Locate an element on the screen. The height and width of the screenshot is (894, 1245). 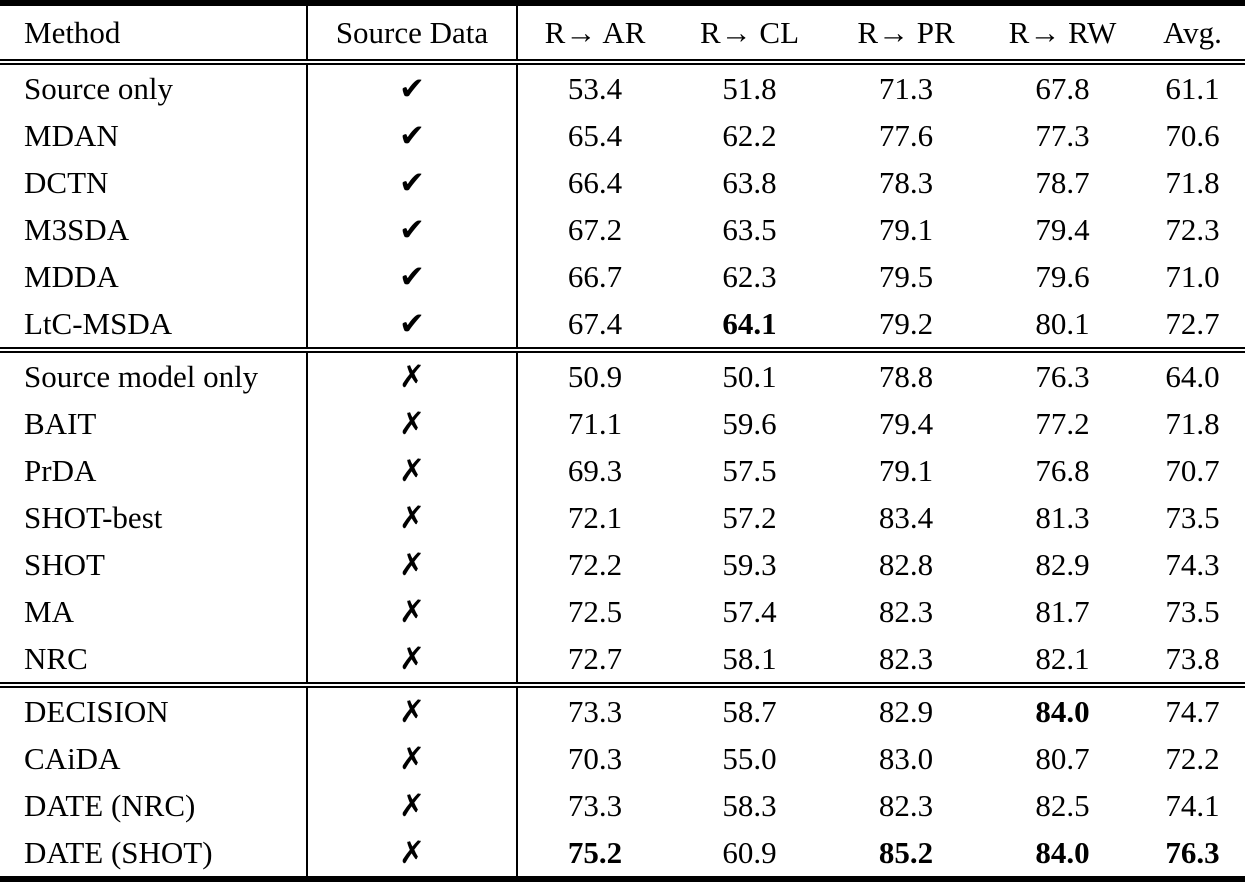
value-cell: 70.6 is located at coordinates (1192, 135).